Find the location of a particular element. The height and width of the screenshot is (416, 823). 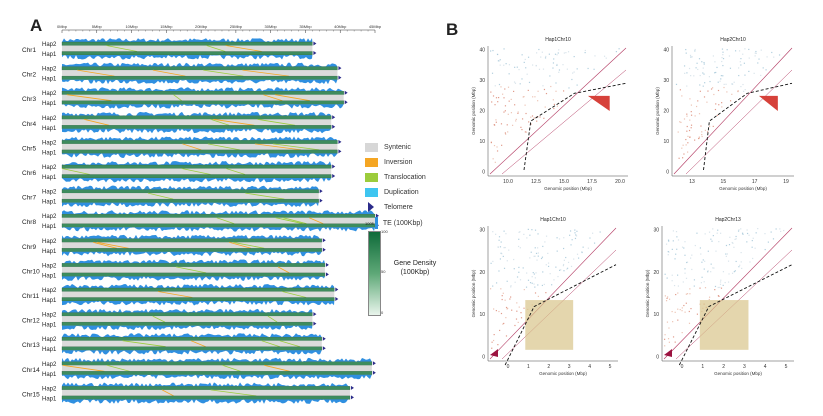

chromosome-pair-chr3: Chr3 Hap2 Hap1 is located at coordinates (185, 98).